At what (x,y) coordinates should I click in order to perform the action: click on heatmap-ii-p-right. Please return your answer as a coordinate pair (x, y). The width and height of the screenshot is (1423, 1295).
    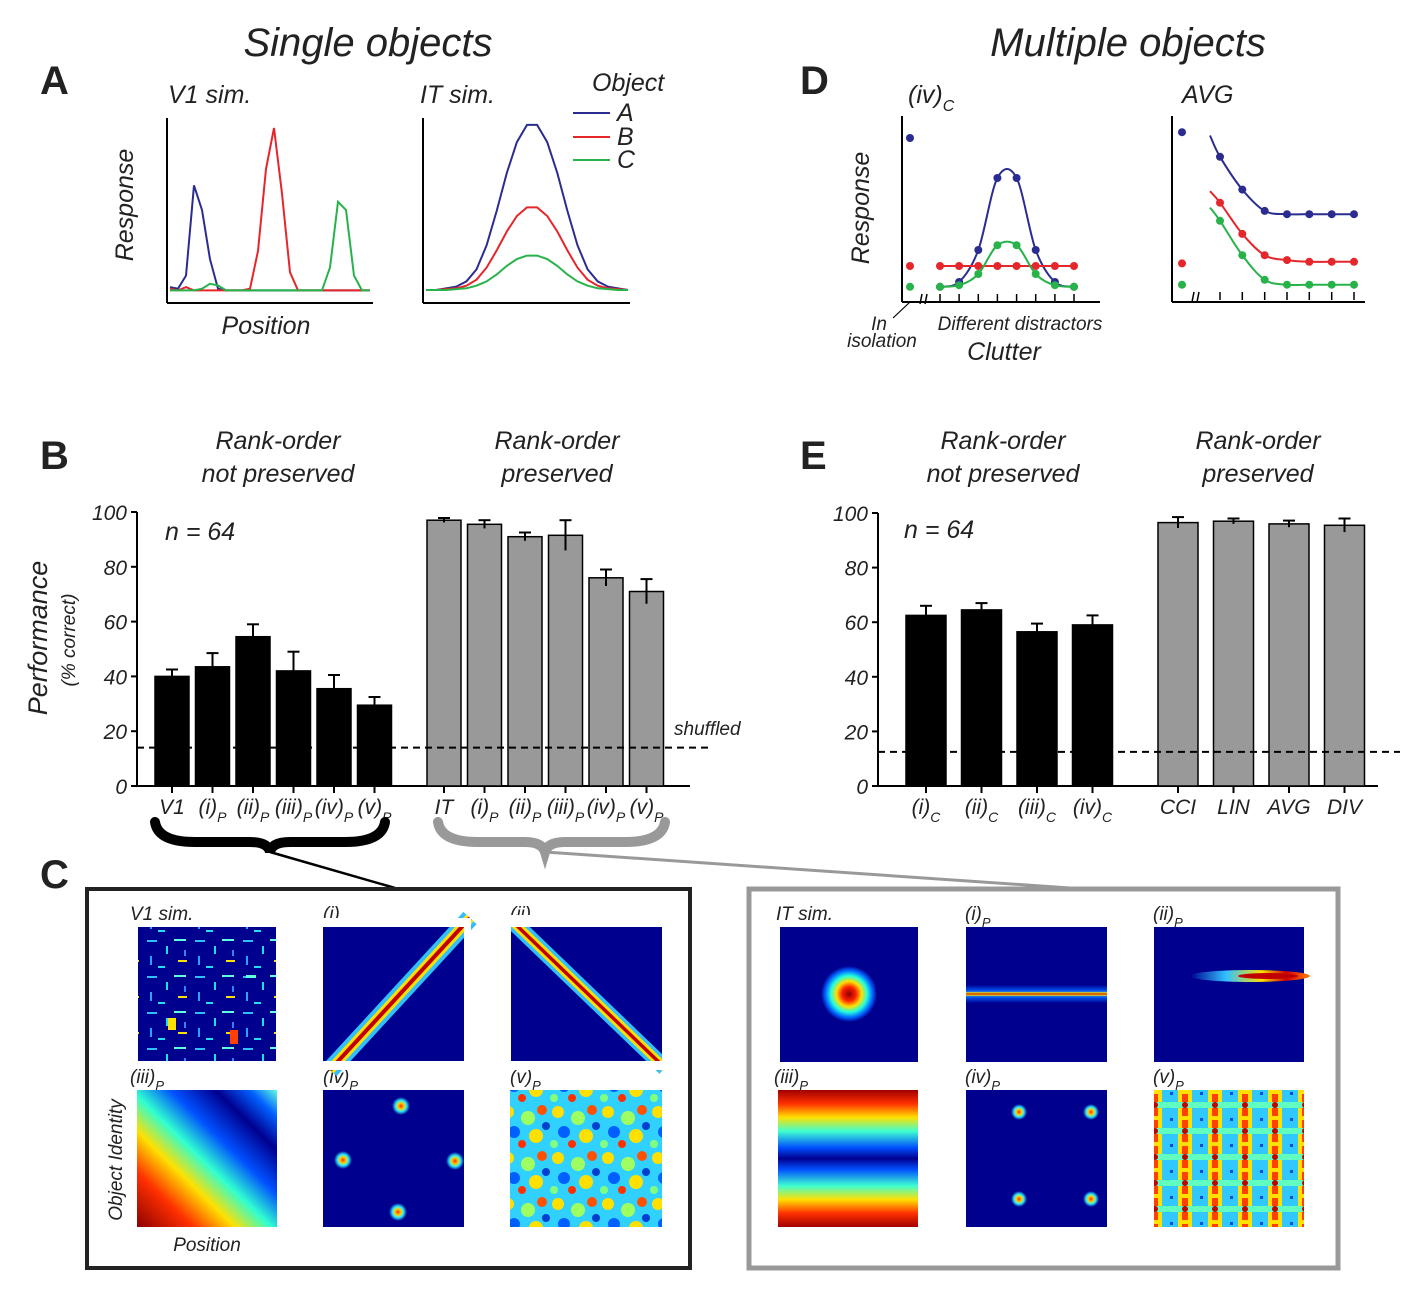
    Looking at the image, I should click on (1232, 994).